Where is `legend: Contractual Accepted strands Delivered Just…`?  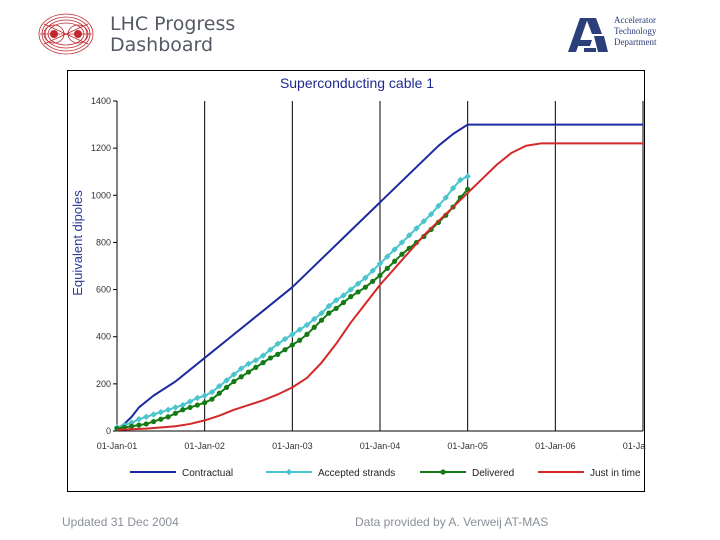 legend: Contractual Accepted strands Delivered Just… is located at coordinates (385, 473).